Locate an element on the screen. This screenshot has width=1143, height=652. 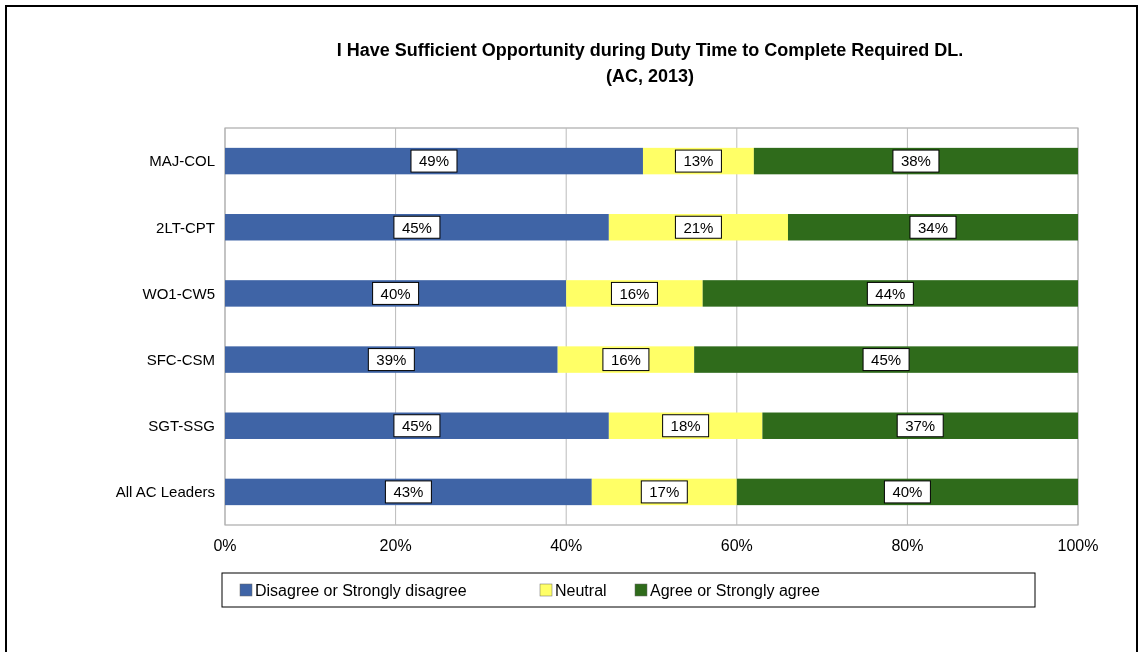
legend-label: Neutral is located at coordinates (581, 590).